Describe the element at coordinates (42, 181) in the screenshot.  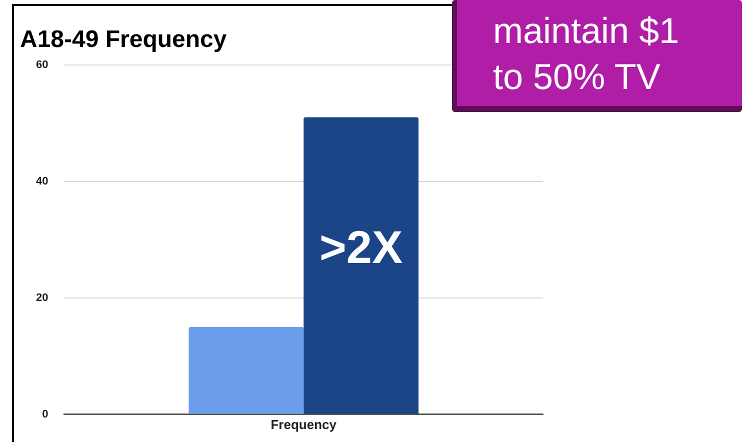
I see `y-tick-label: 40` at that location.